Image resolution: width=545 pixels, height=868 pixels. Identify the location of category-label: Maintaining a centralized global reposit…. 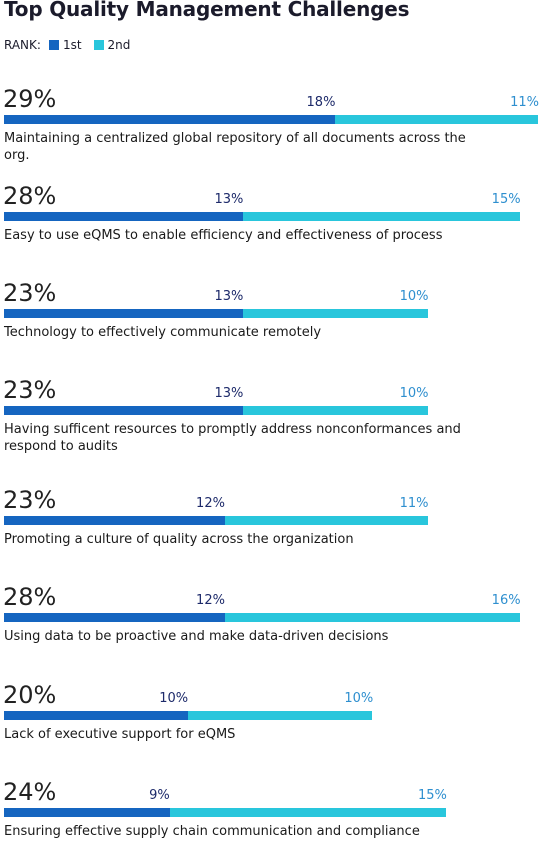
(235, 147).